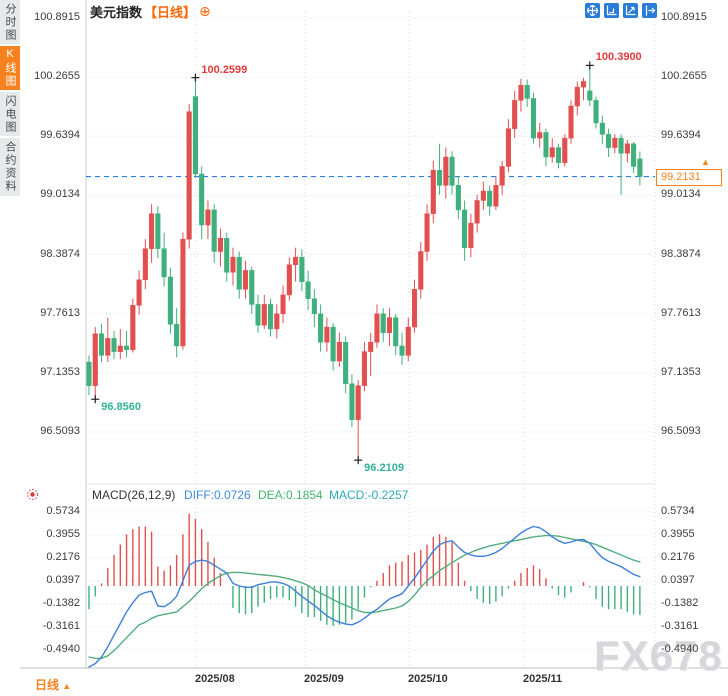  What do you see at coordinates (680, 648) in the screenshot?
I see `macd-axis-label-right: -0.4940` at bounding box center [680, 648].